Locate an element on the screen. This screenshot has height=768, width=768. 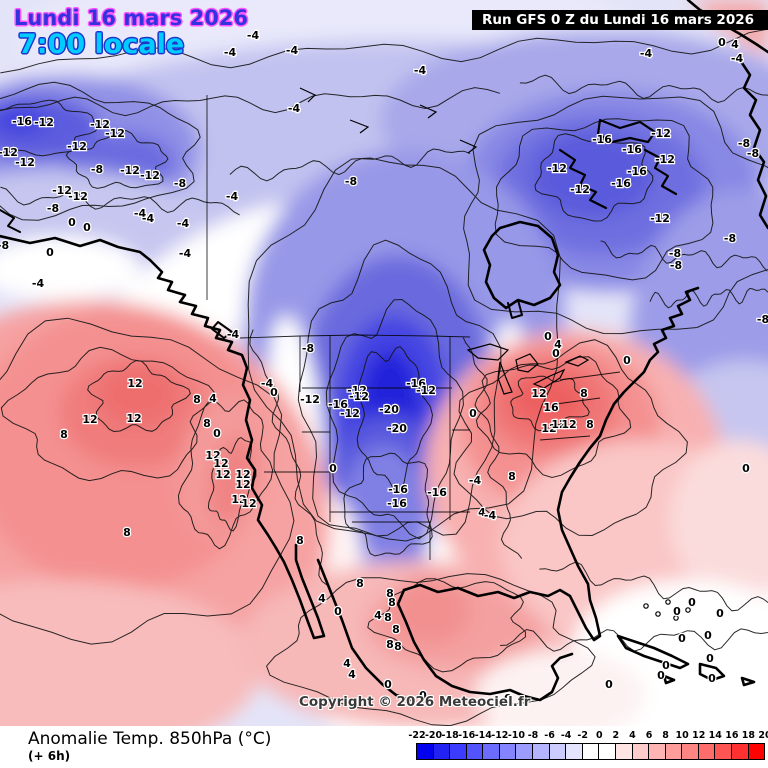
color-scale-tick: 16 is located at coordinates (732, 735).